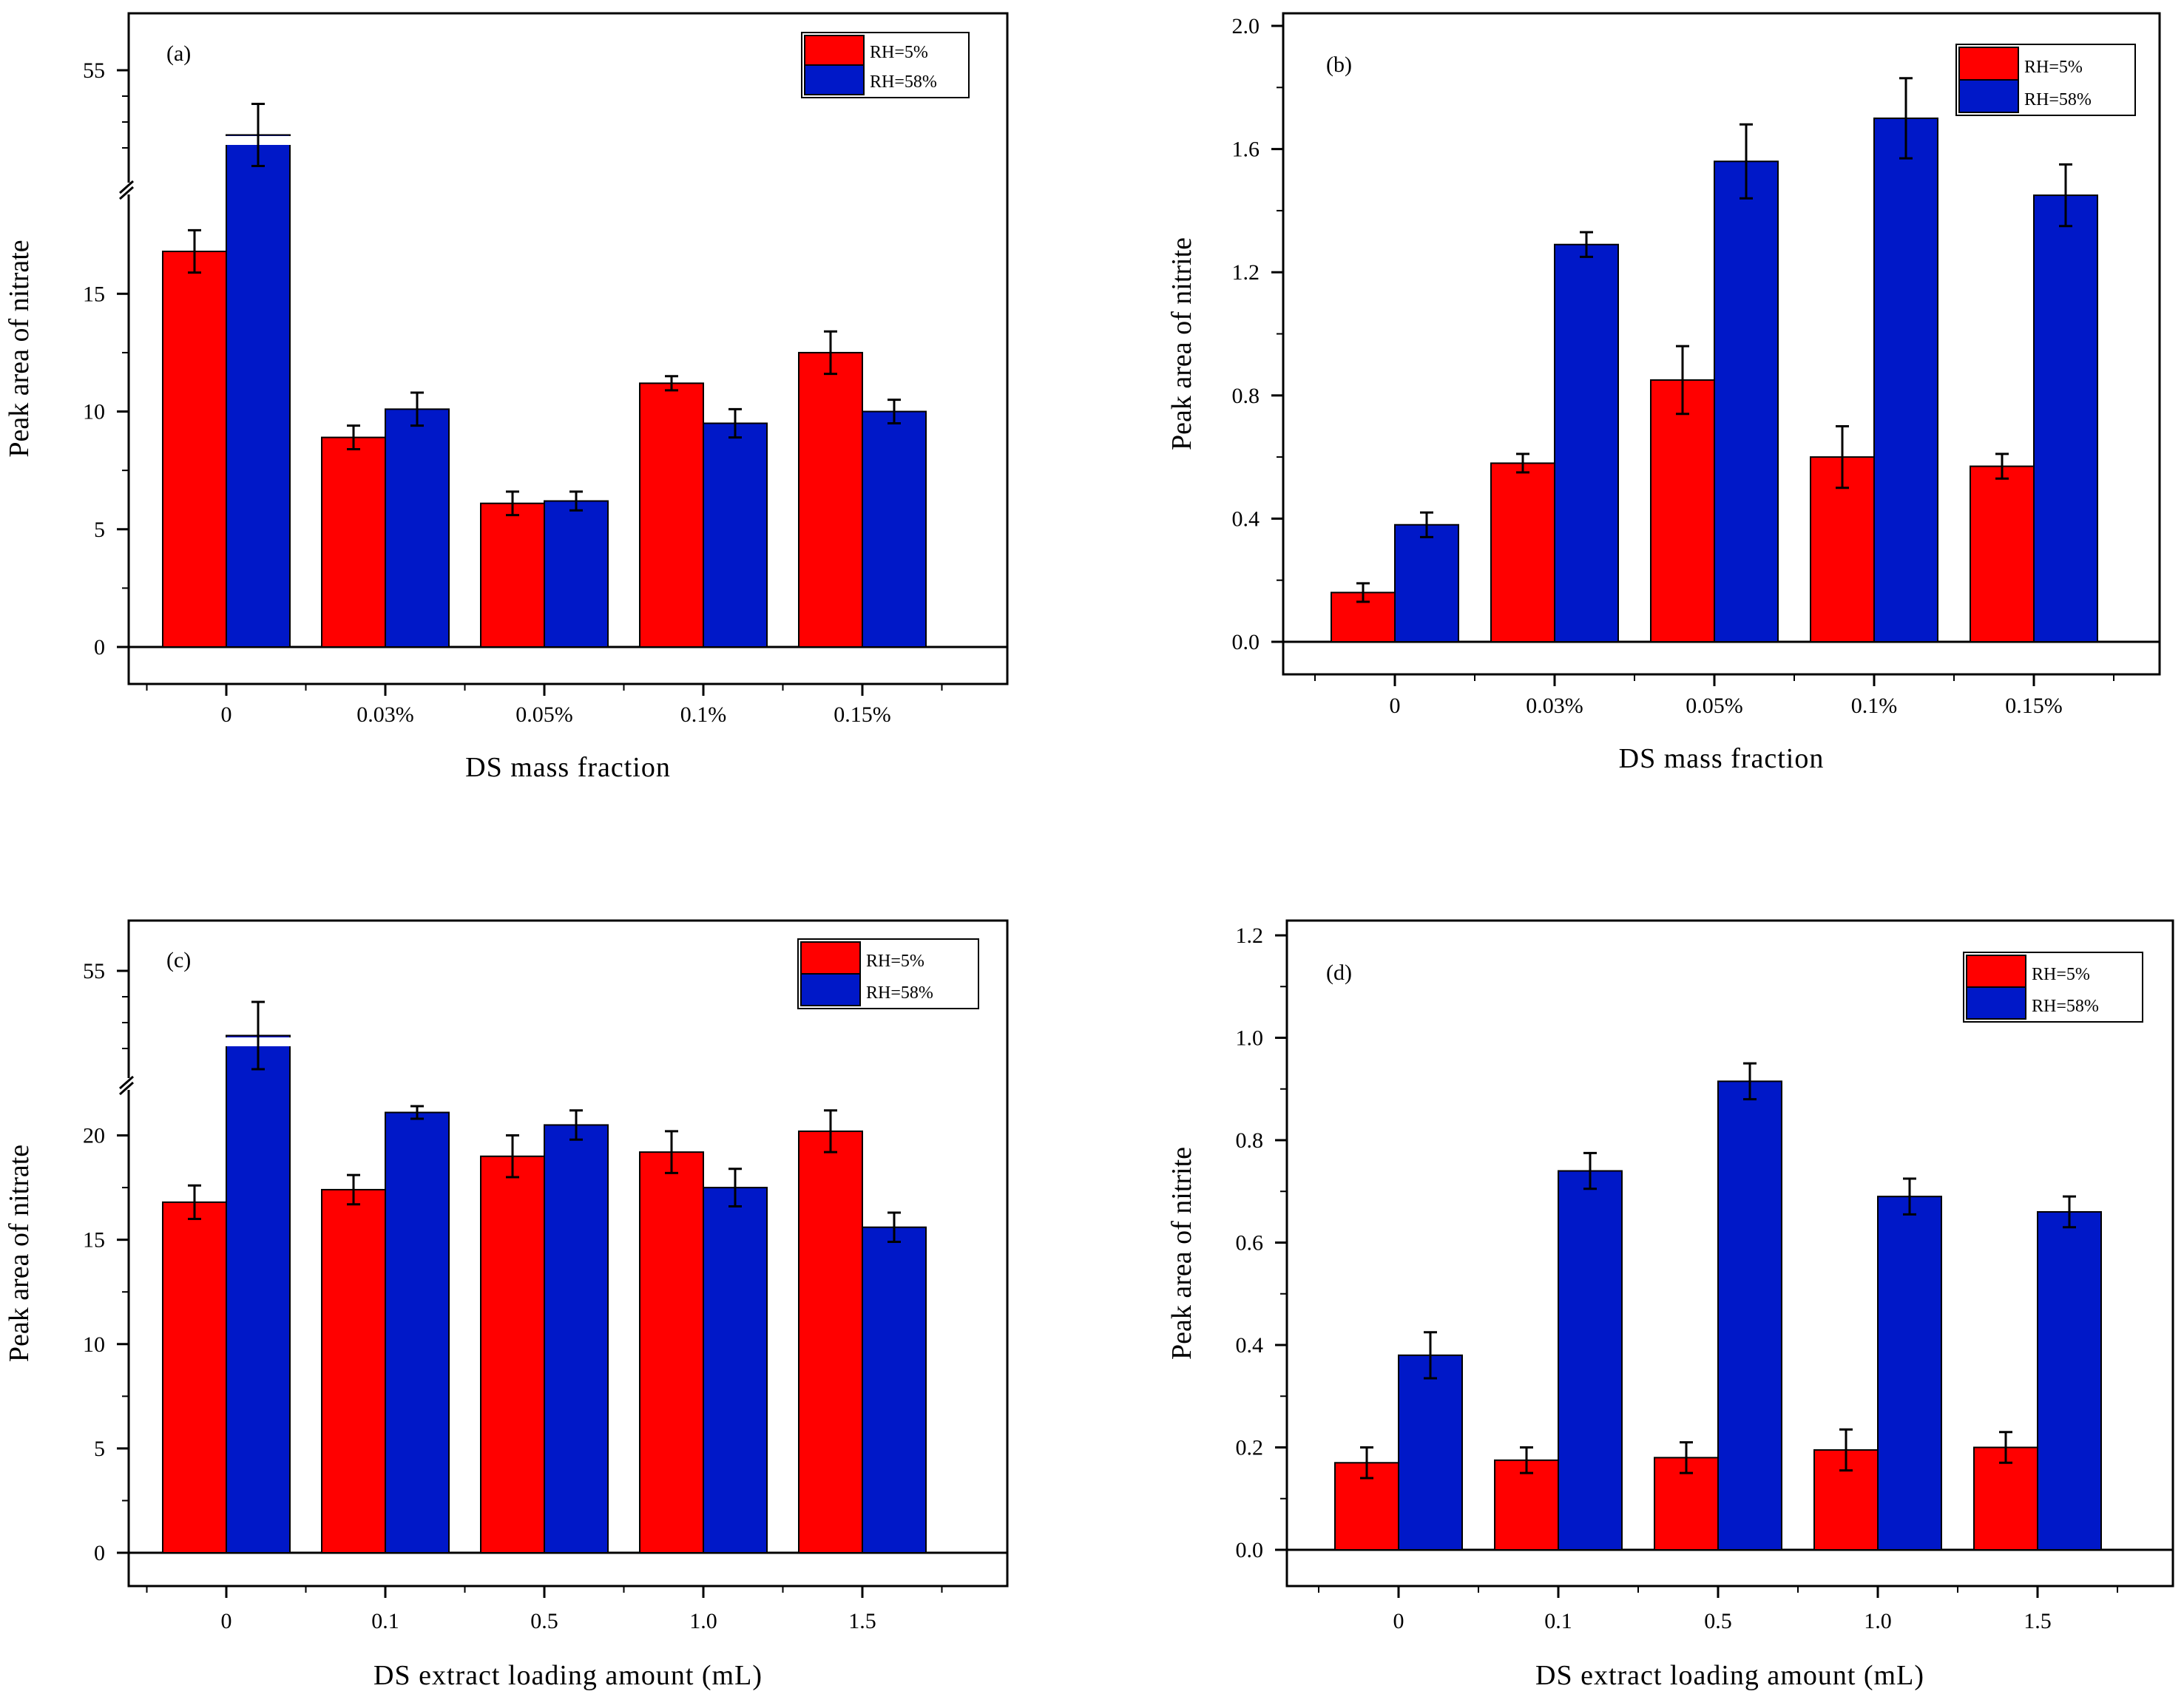 The width and height of the screenshot is (2184, 1694). What do you see at coordinates (1250, 936) in the screenshot?
I see `y-tick-label: 1.2` at bounding box center [1250, 936].